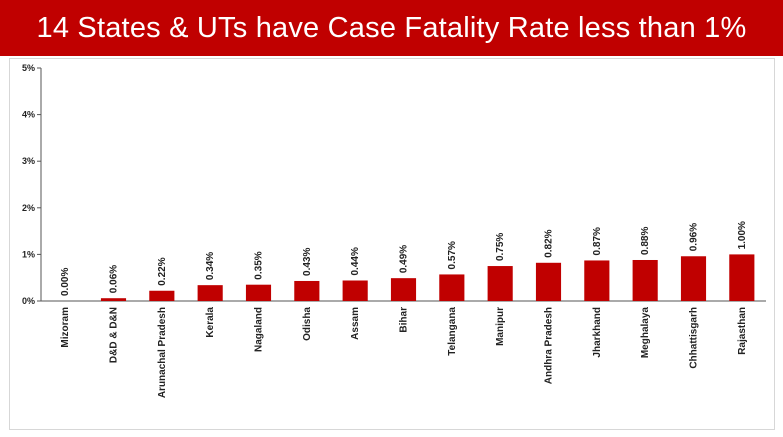 The height and width of the screenshot is (437, 783). I want to click on category-label: Mizoram, so click(65, 327).